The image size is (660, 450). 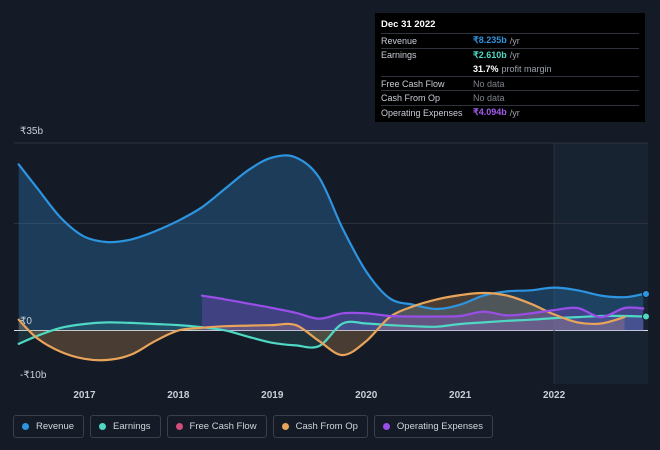 What do you see at coordinates (490, 40) in the screenshot?
I see `tooltip-row-value: ₹8.235b` at bounding box center [490, 40].